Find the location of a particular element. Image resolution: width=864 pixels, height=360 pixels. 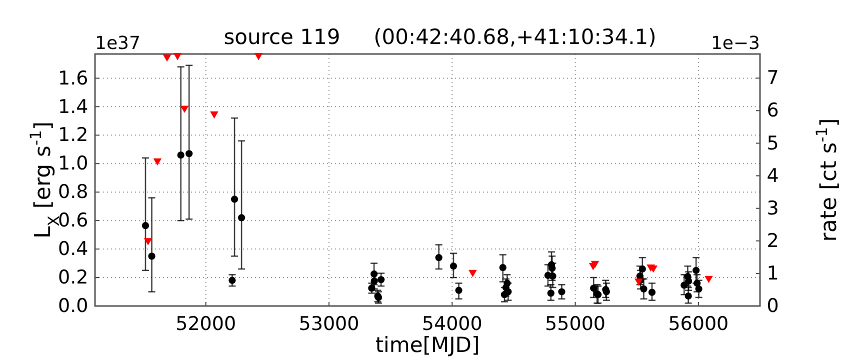

y-tick-label: 1.2 is located at coordinates (73, 135).